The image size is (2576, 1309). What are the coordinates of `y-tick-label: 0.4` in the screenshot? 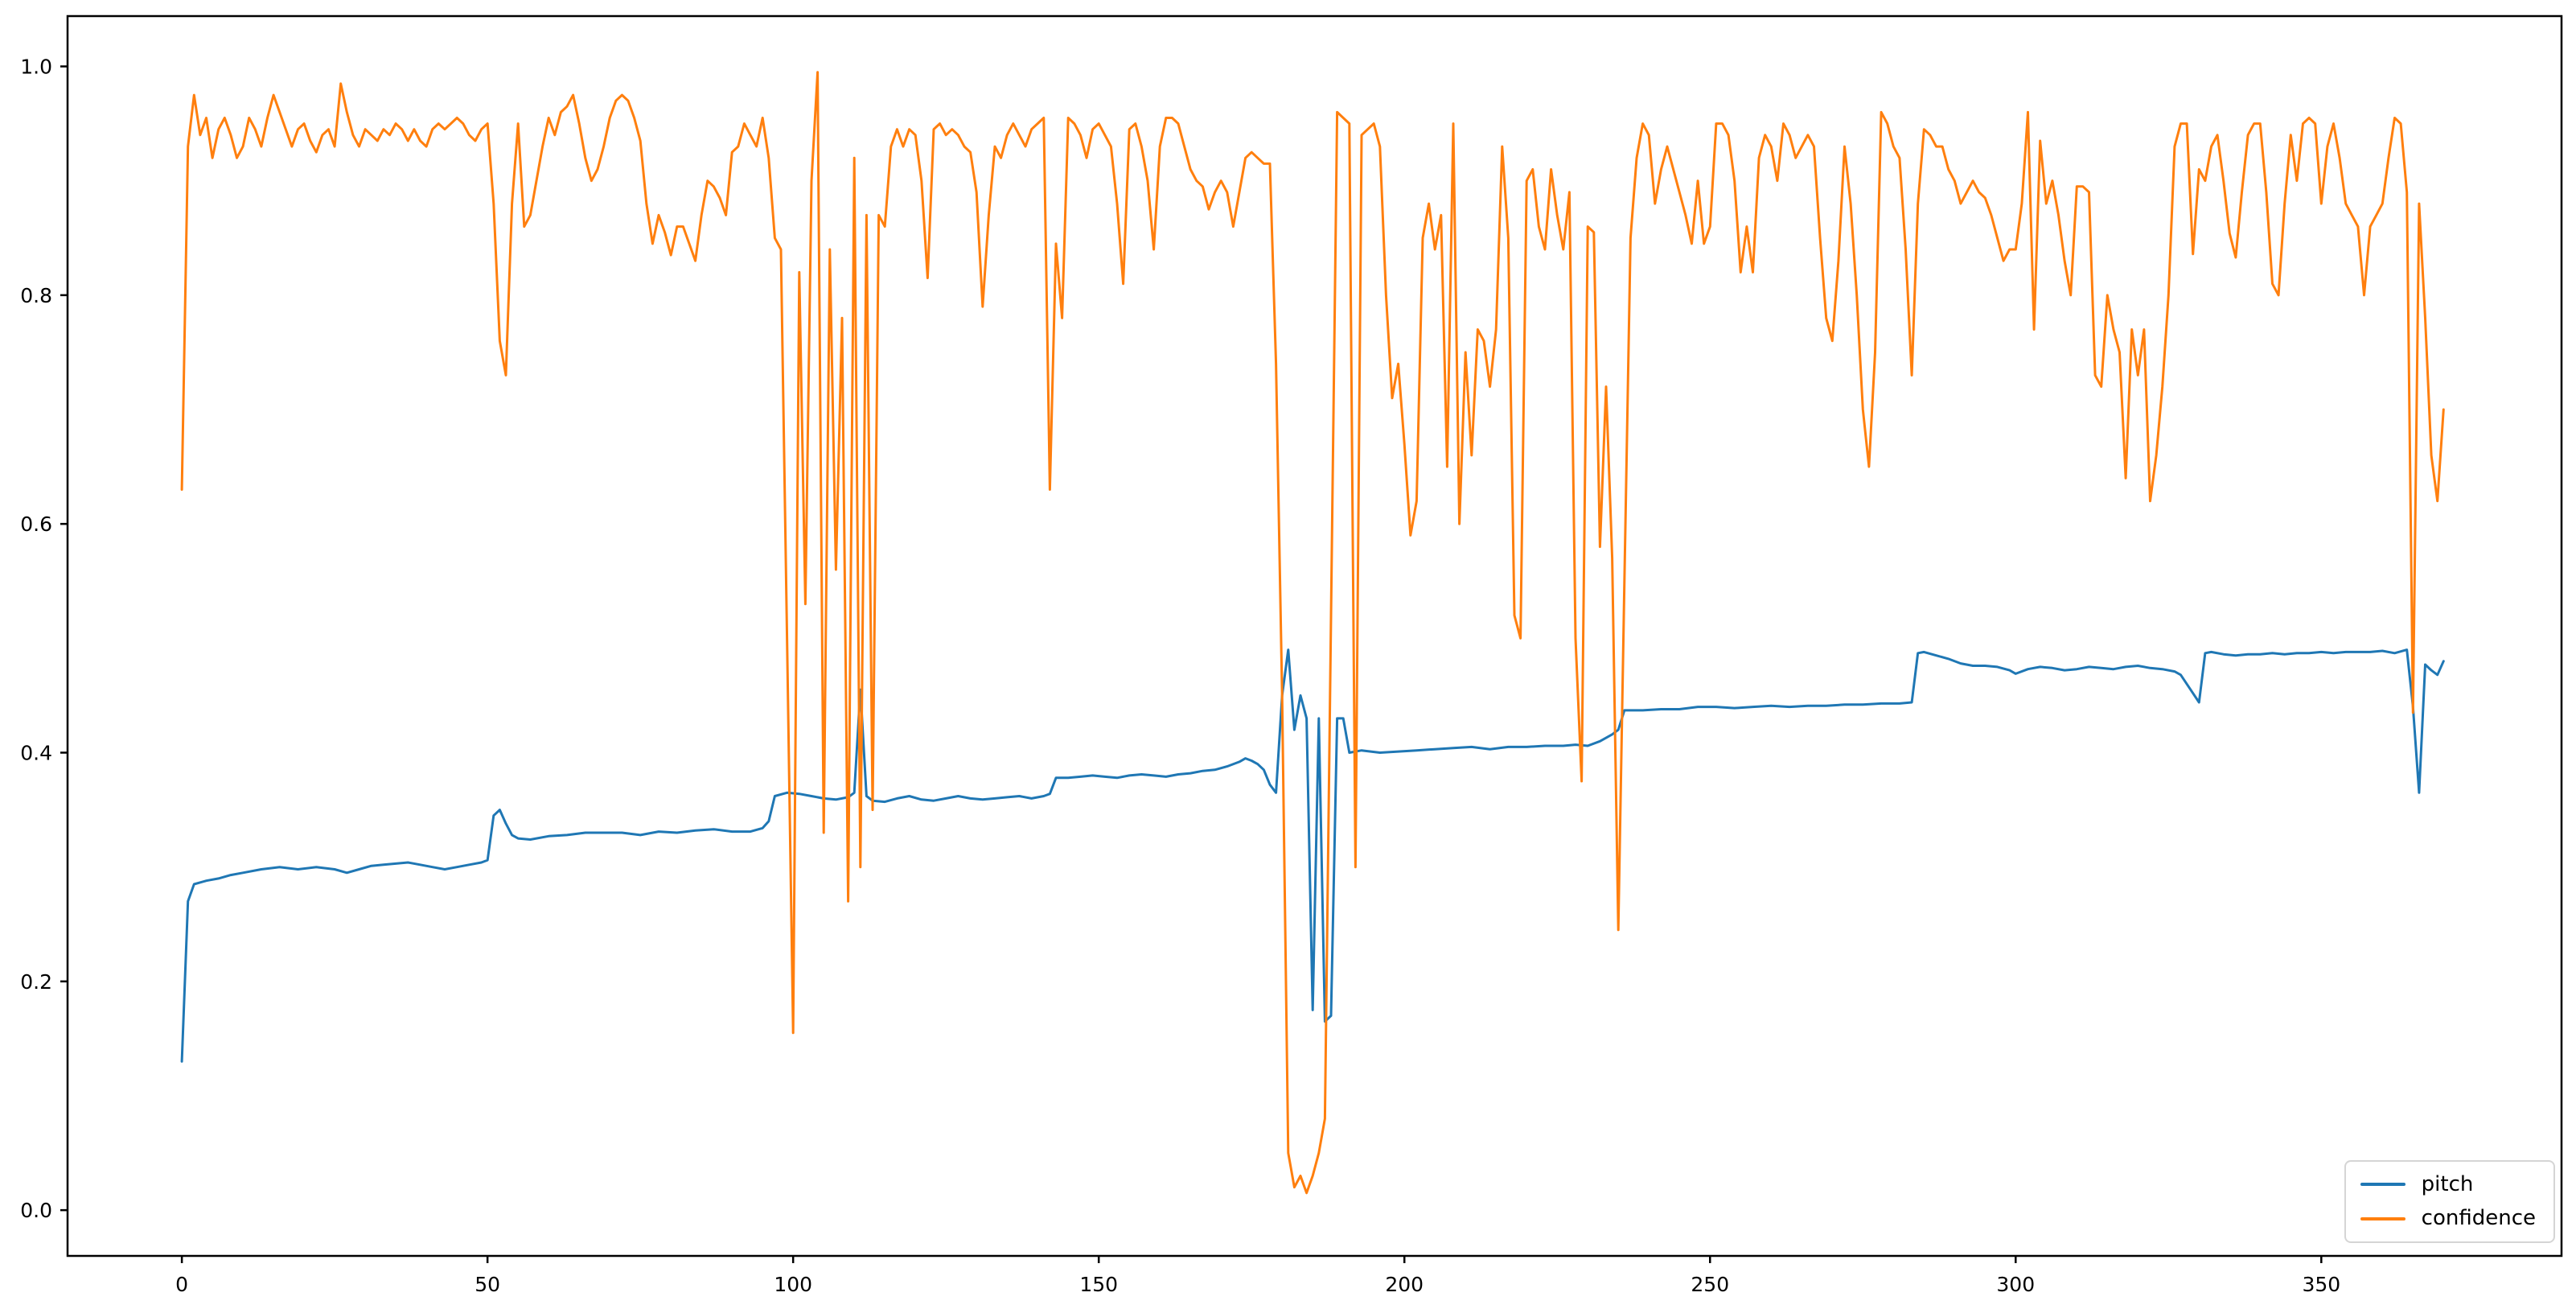 It's located at (36, 753).